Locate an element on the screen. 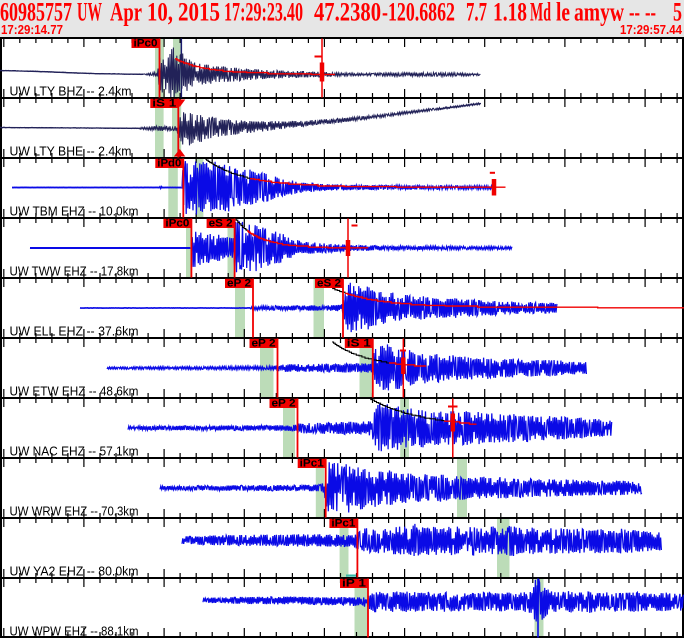  svg-text: 17:29:57.44 is located at coordinates (651, 30).